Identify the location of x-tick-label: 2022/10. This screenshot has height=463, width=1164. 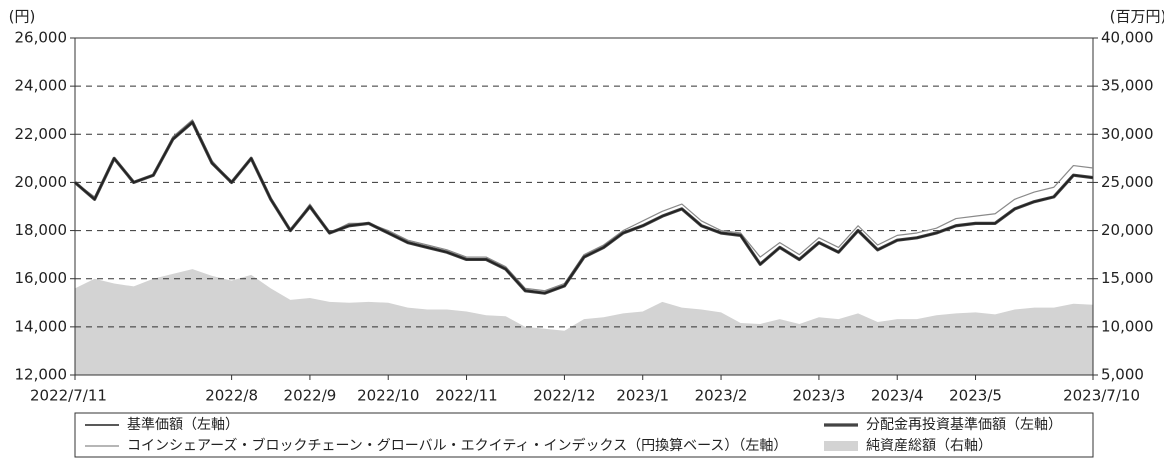
(388, 396).